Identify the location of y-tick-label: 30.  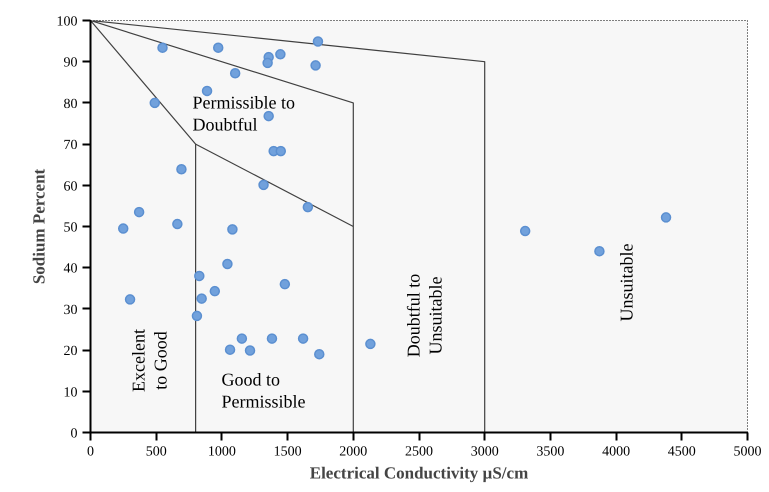
(71, 310).